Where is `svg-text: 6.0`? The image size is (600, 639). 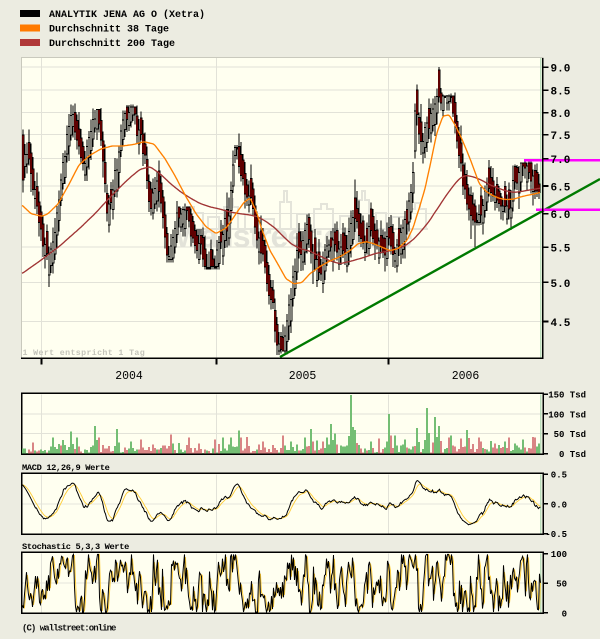 svg-text: 6.0 is located at coordinates (561, 216).